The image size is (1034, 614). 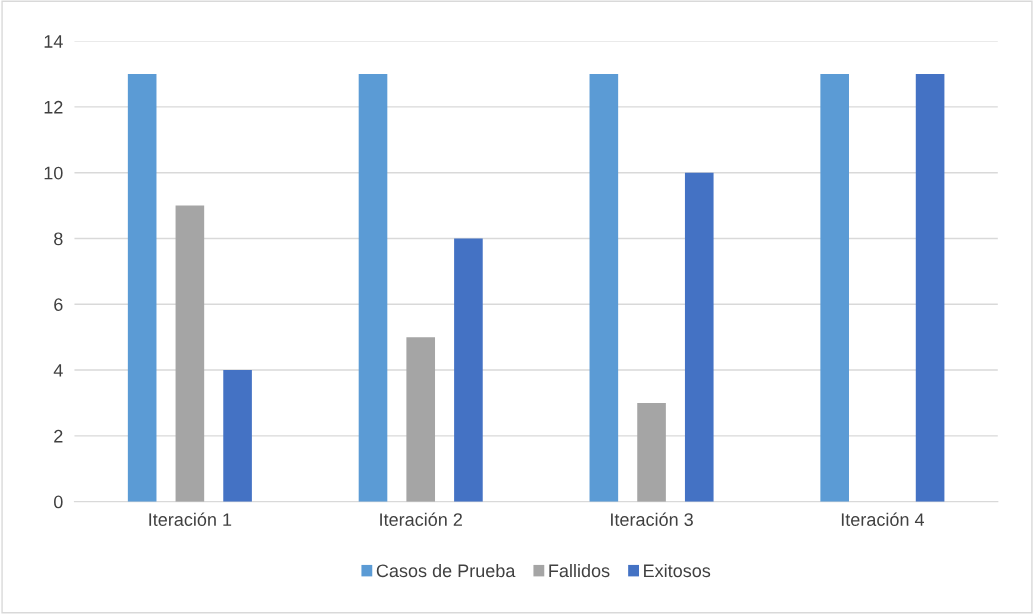 What do you see at coordinates (652, 519) in the screenshot?
I see `x-tick-label: Iteración 3` at bounding box center [652, 519].